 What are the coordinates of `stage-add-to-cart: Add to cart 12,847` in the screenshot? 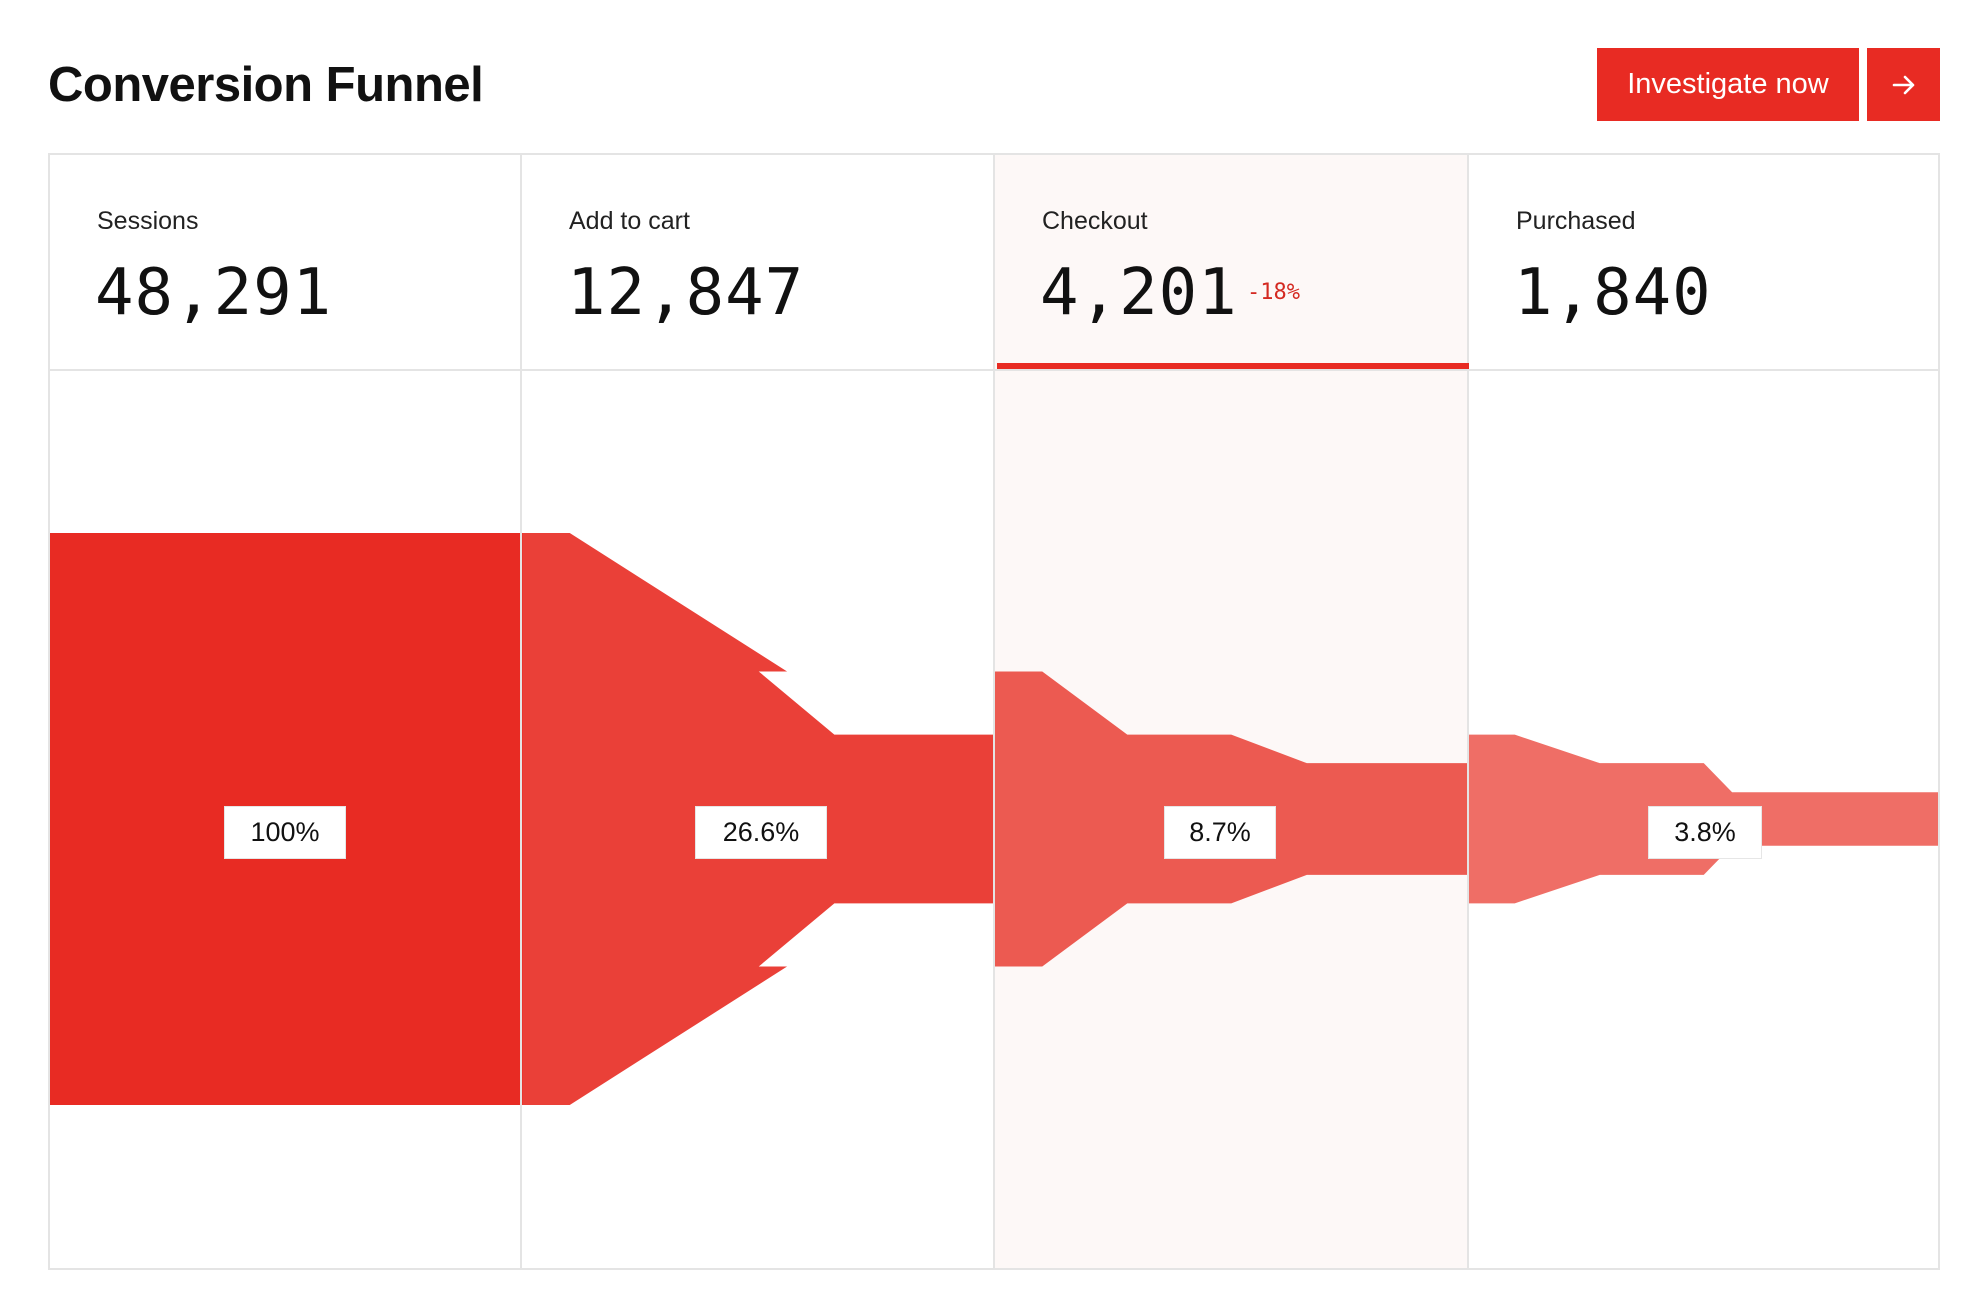 It's located at (758, 262).